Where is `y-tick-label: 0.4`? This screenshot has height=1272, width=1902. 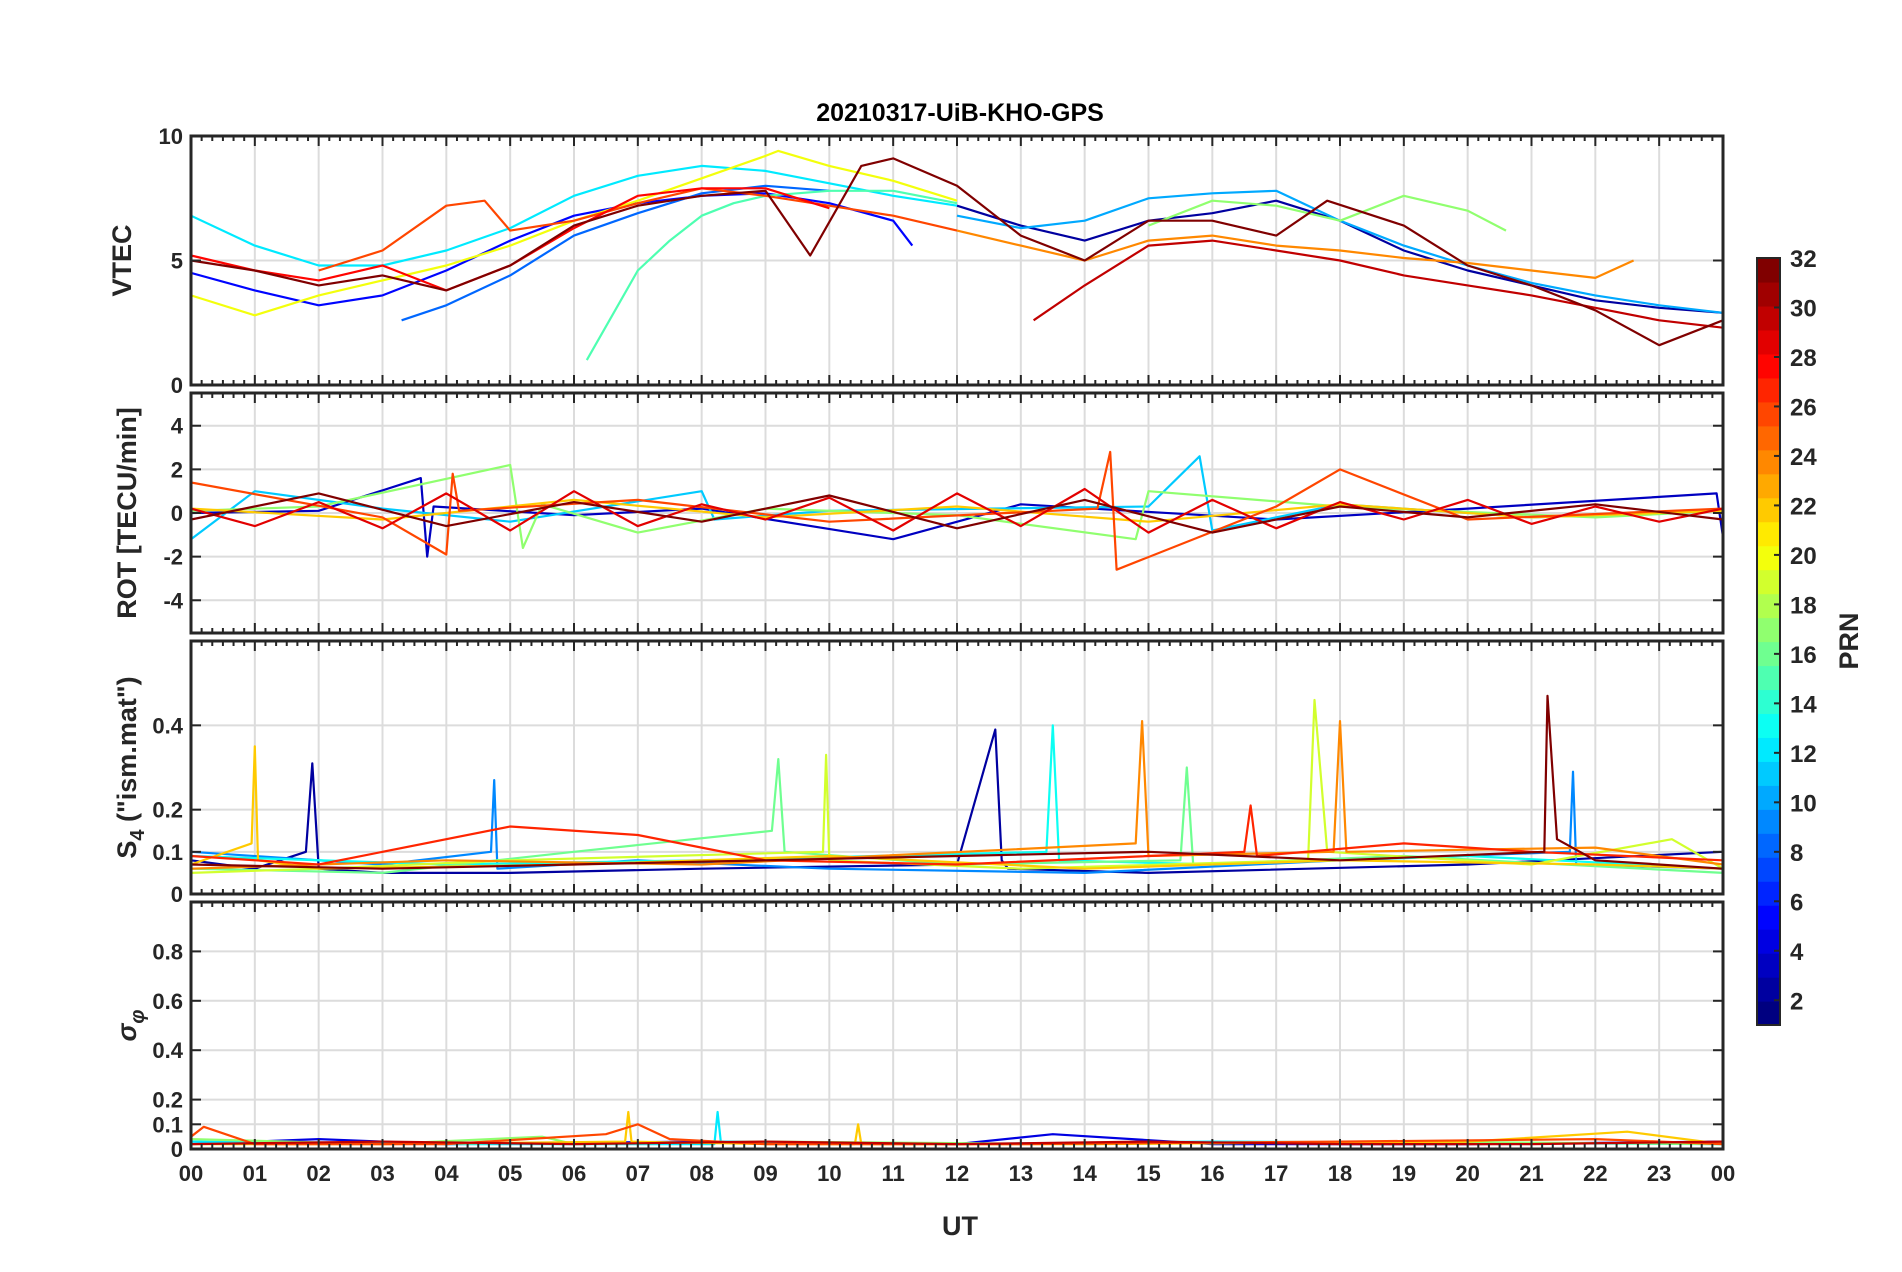
y-tick-label: 0.4 is located at coordinates (167, 1050).